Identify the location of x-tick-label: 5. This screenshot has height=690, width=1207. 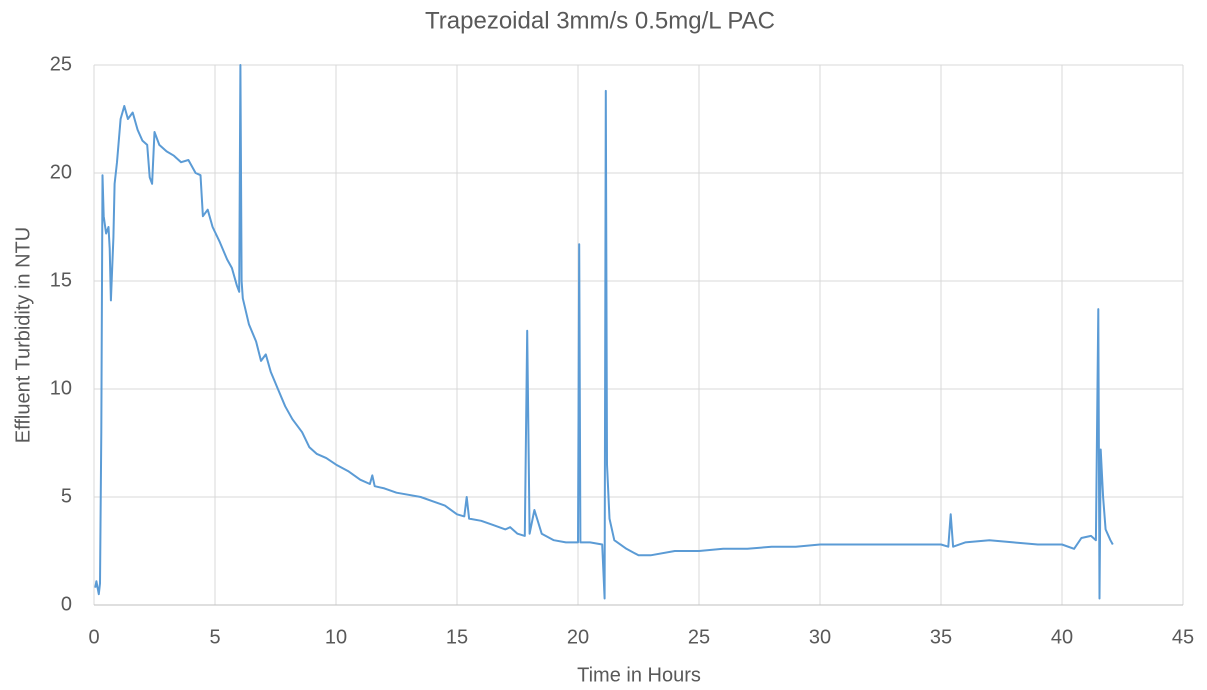
(214, 637).